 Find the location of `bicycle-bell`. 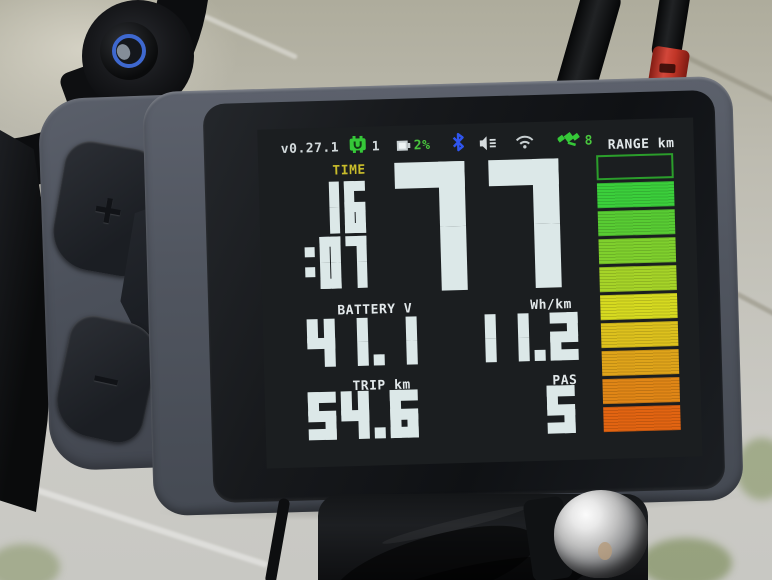

bicycle-bell is located at coordinates (601, 534).